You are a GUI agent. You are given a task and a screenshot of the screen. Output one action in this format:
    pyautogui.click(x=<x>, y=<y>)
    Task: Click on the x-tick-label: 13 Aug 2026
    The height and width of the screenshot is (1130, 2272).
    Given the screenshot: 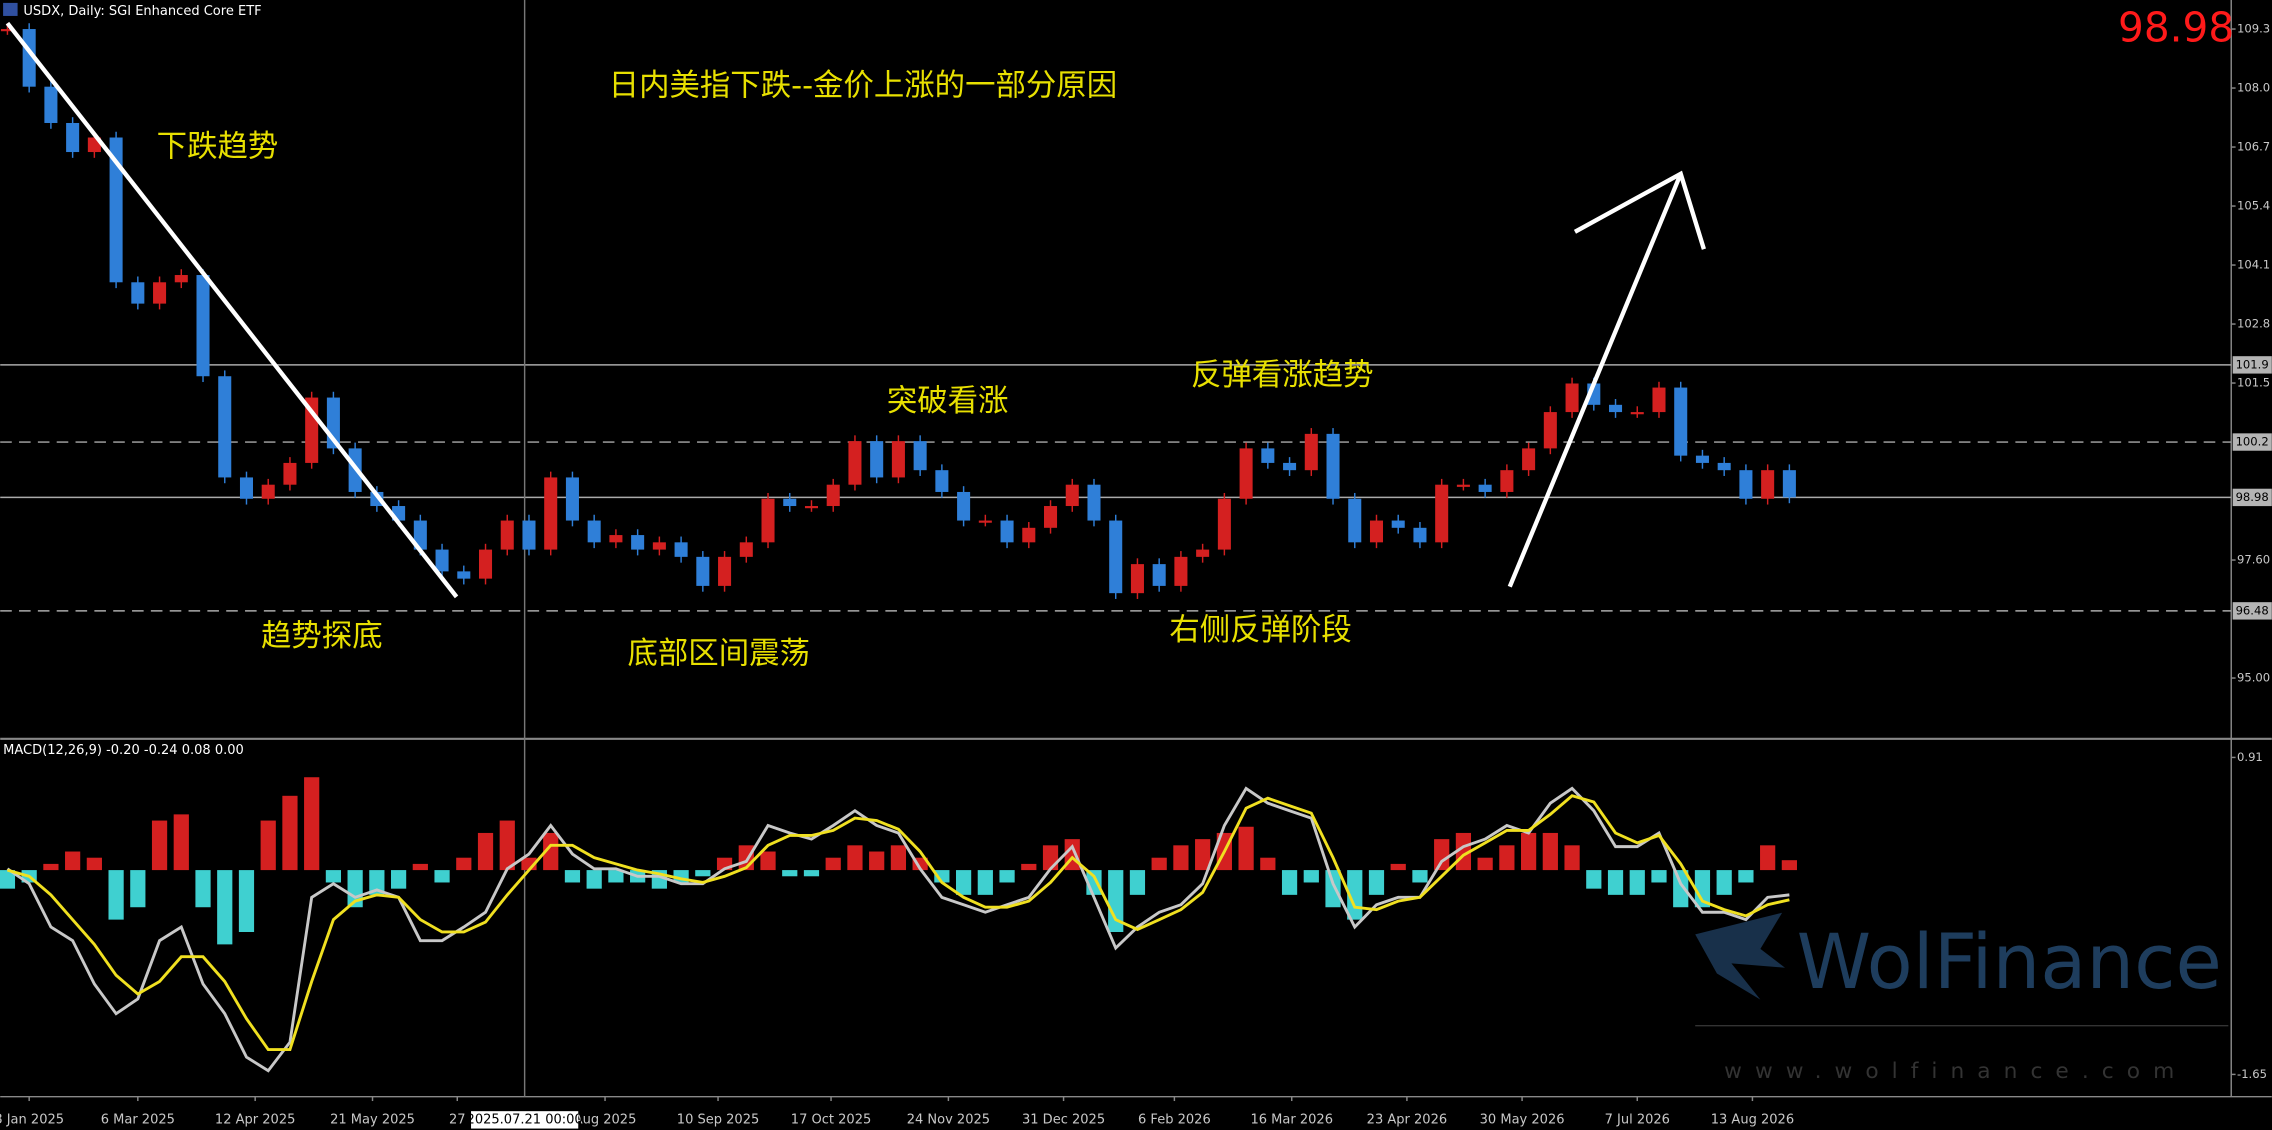 What is the action you would take?
    pyautogui.click(x=1752, y=1119)
    